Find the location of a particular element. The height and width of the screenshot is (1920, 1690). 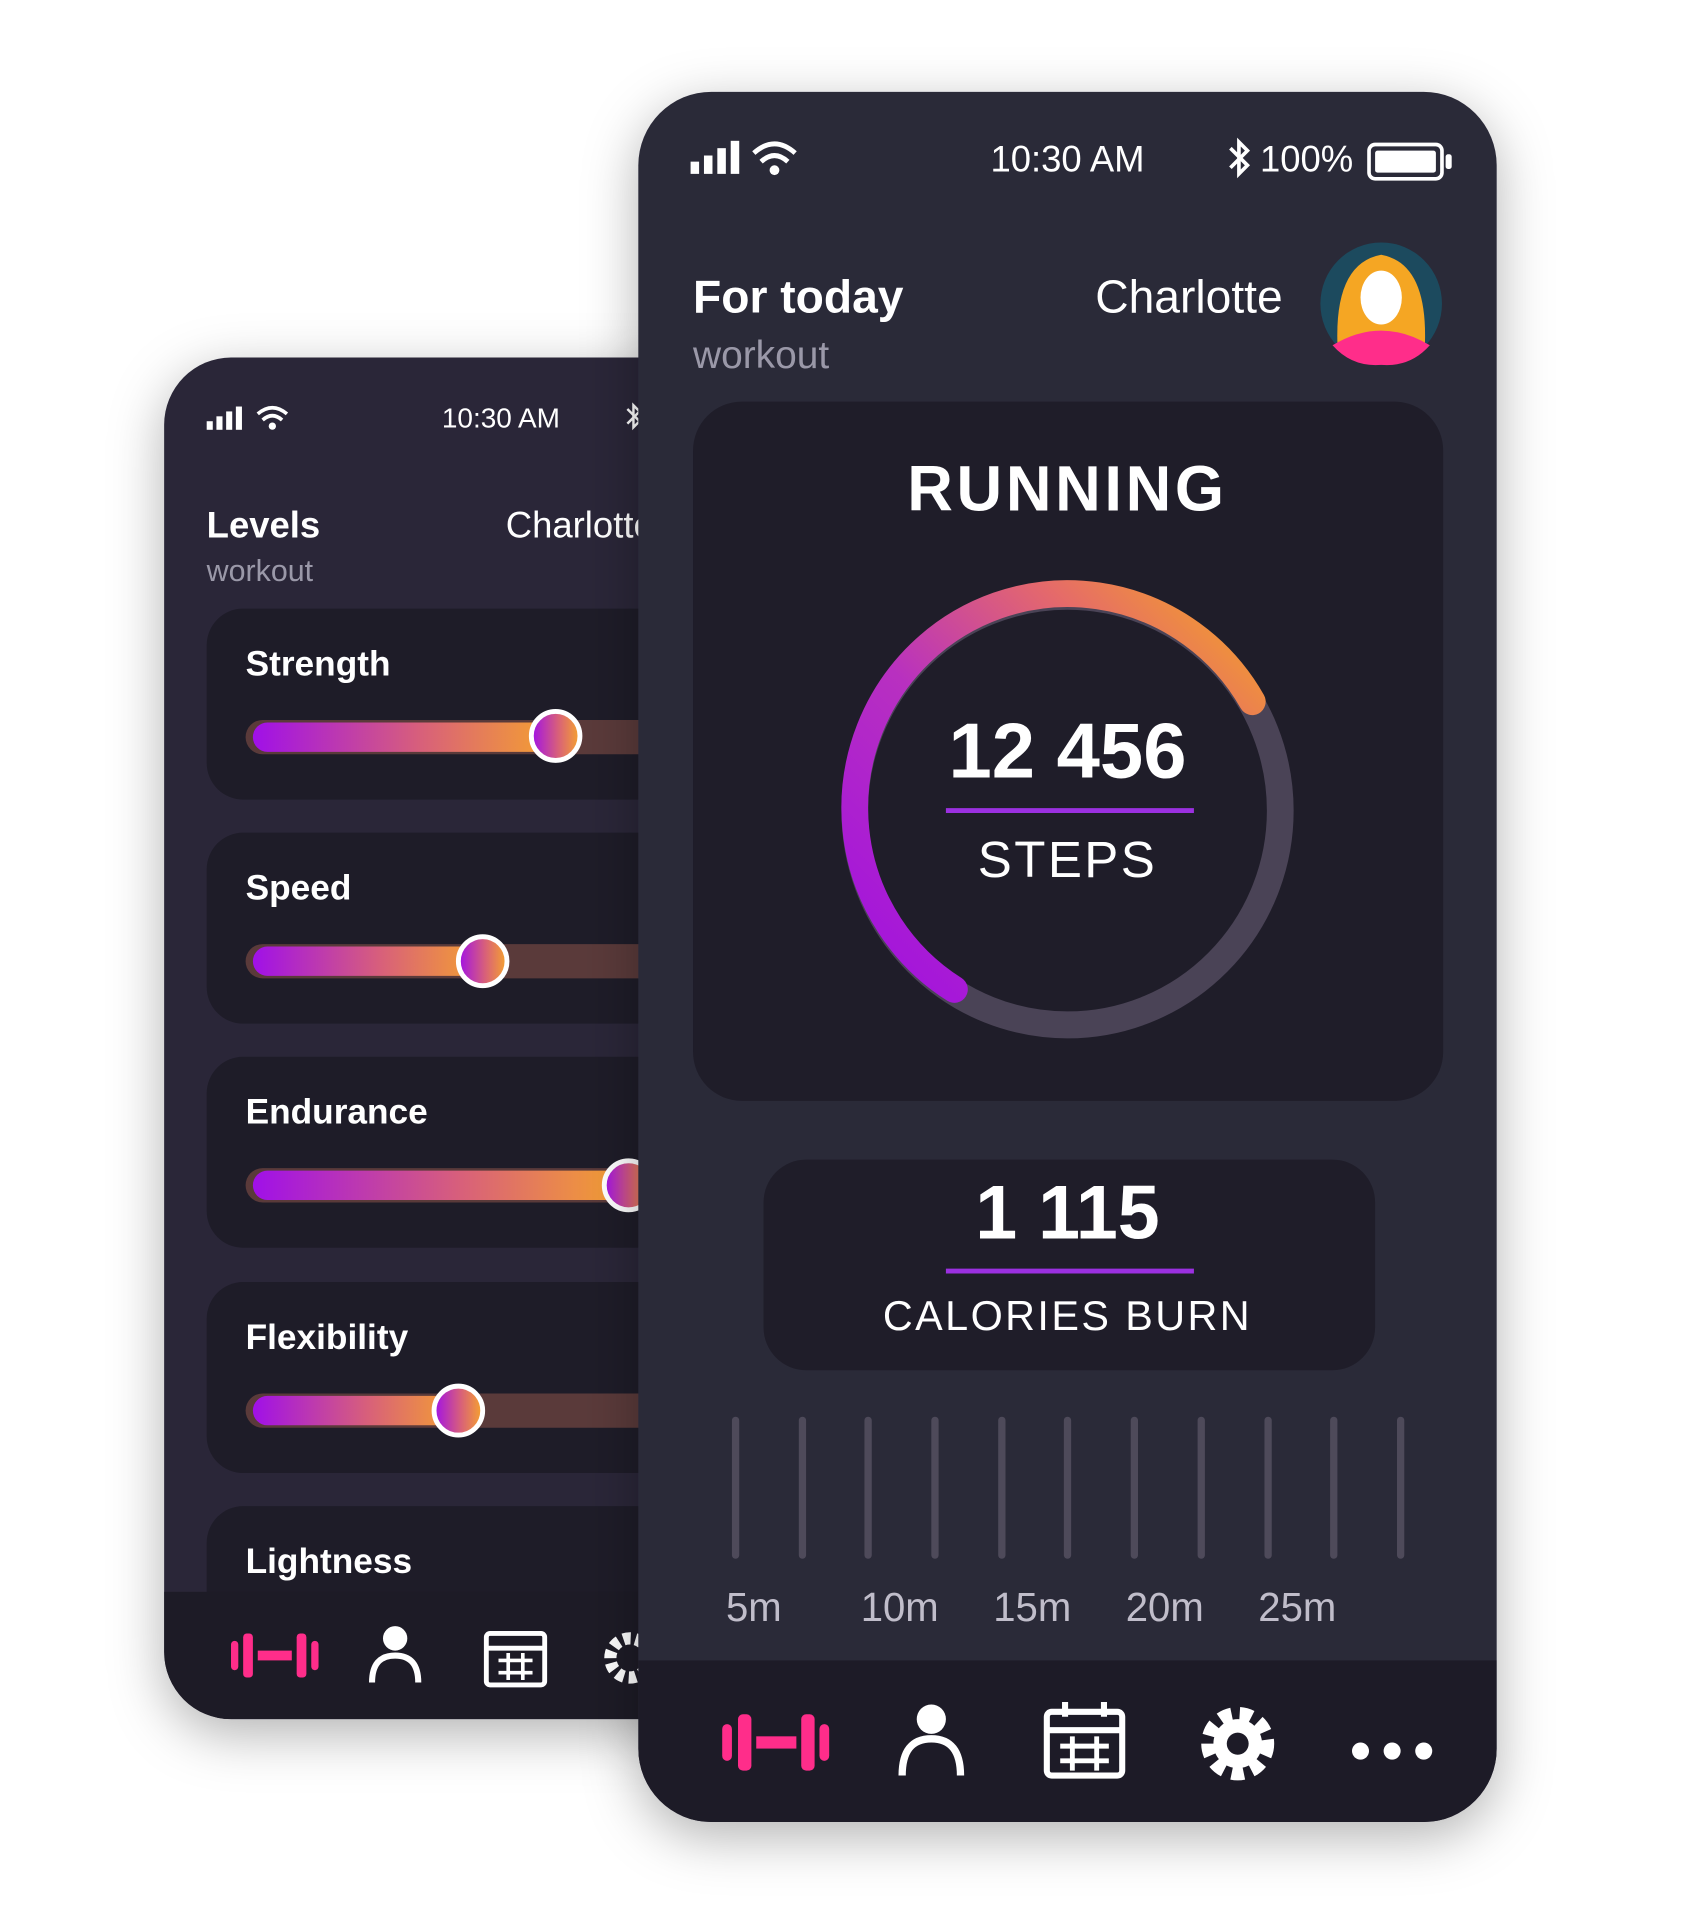

time-label: 10m is located at coordinates (900, 1607).